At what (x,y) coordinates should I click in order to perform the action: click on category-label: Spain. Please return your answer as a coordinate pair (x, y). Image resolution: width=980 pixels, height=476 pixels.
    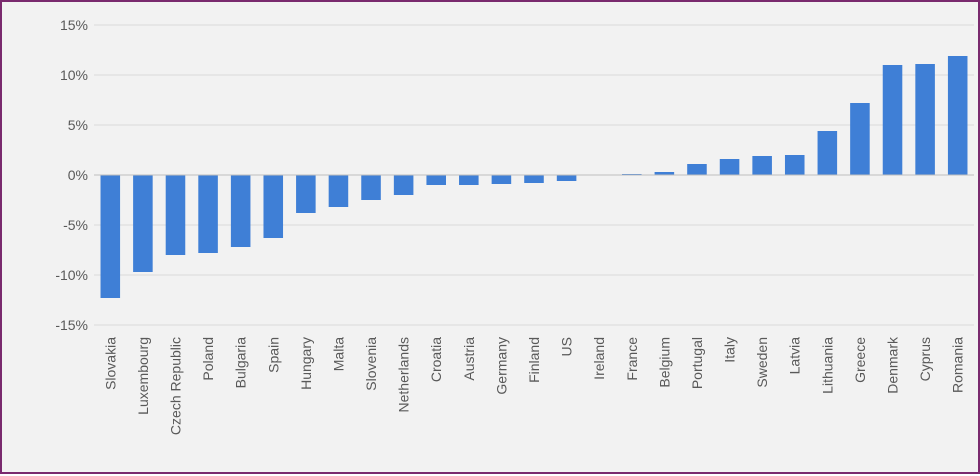
    Looking at the image, I should click on (273, 355).